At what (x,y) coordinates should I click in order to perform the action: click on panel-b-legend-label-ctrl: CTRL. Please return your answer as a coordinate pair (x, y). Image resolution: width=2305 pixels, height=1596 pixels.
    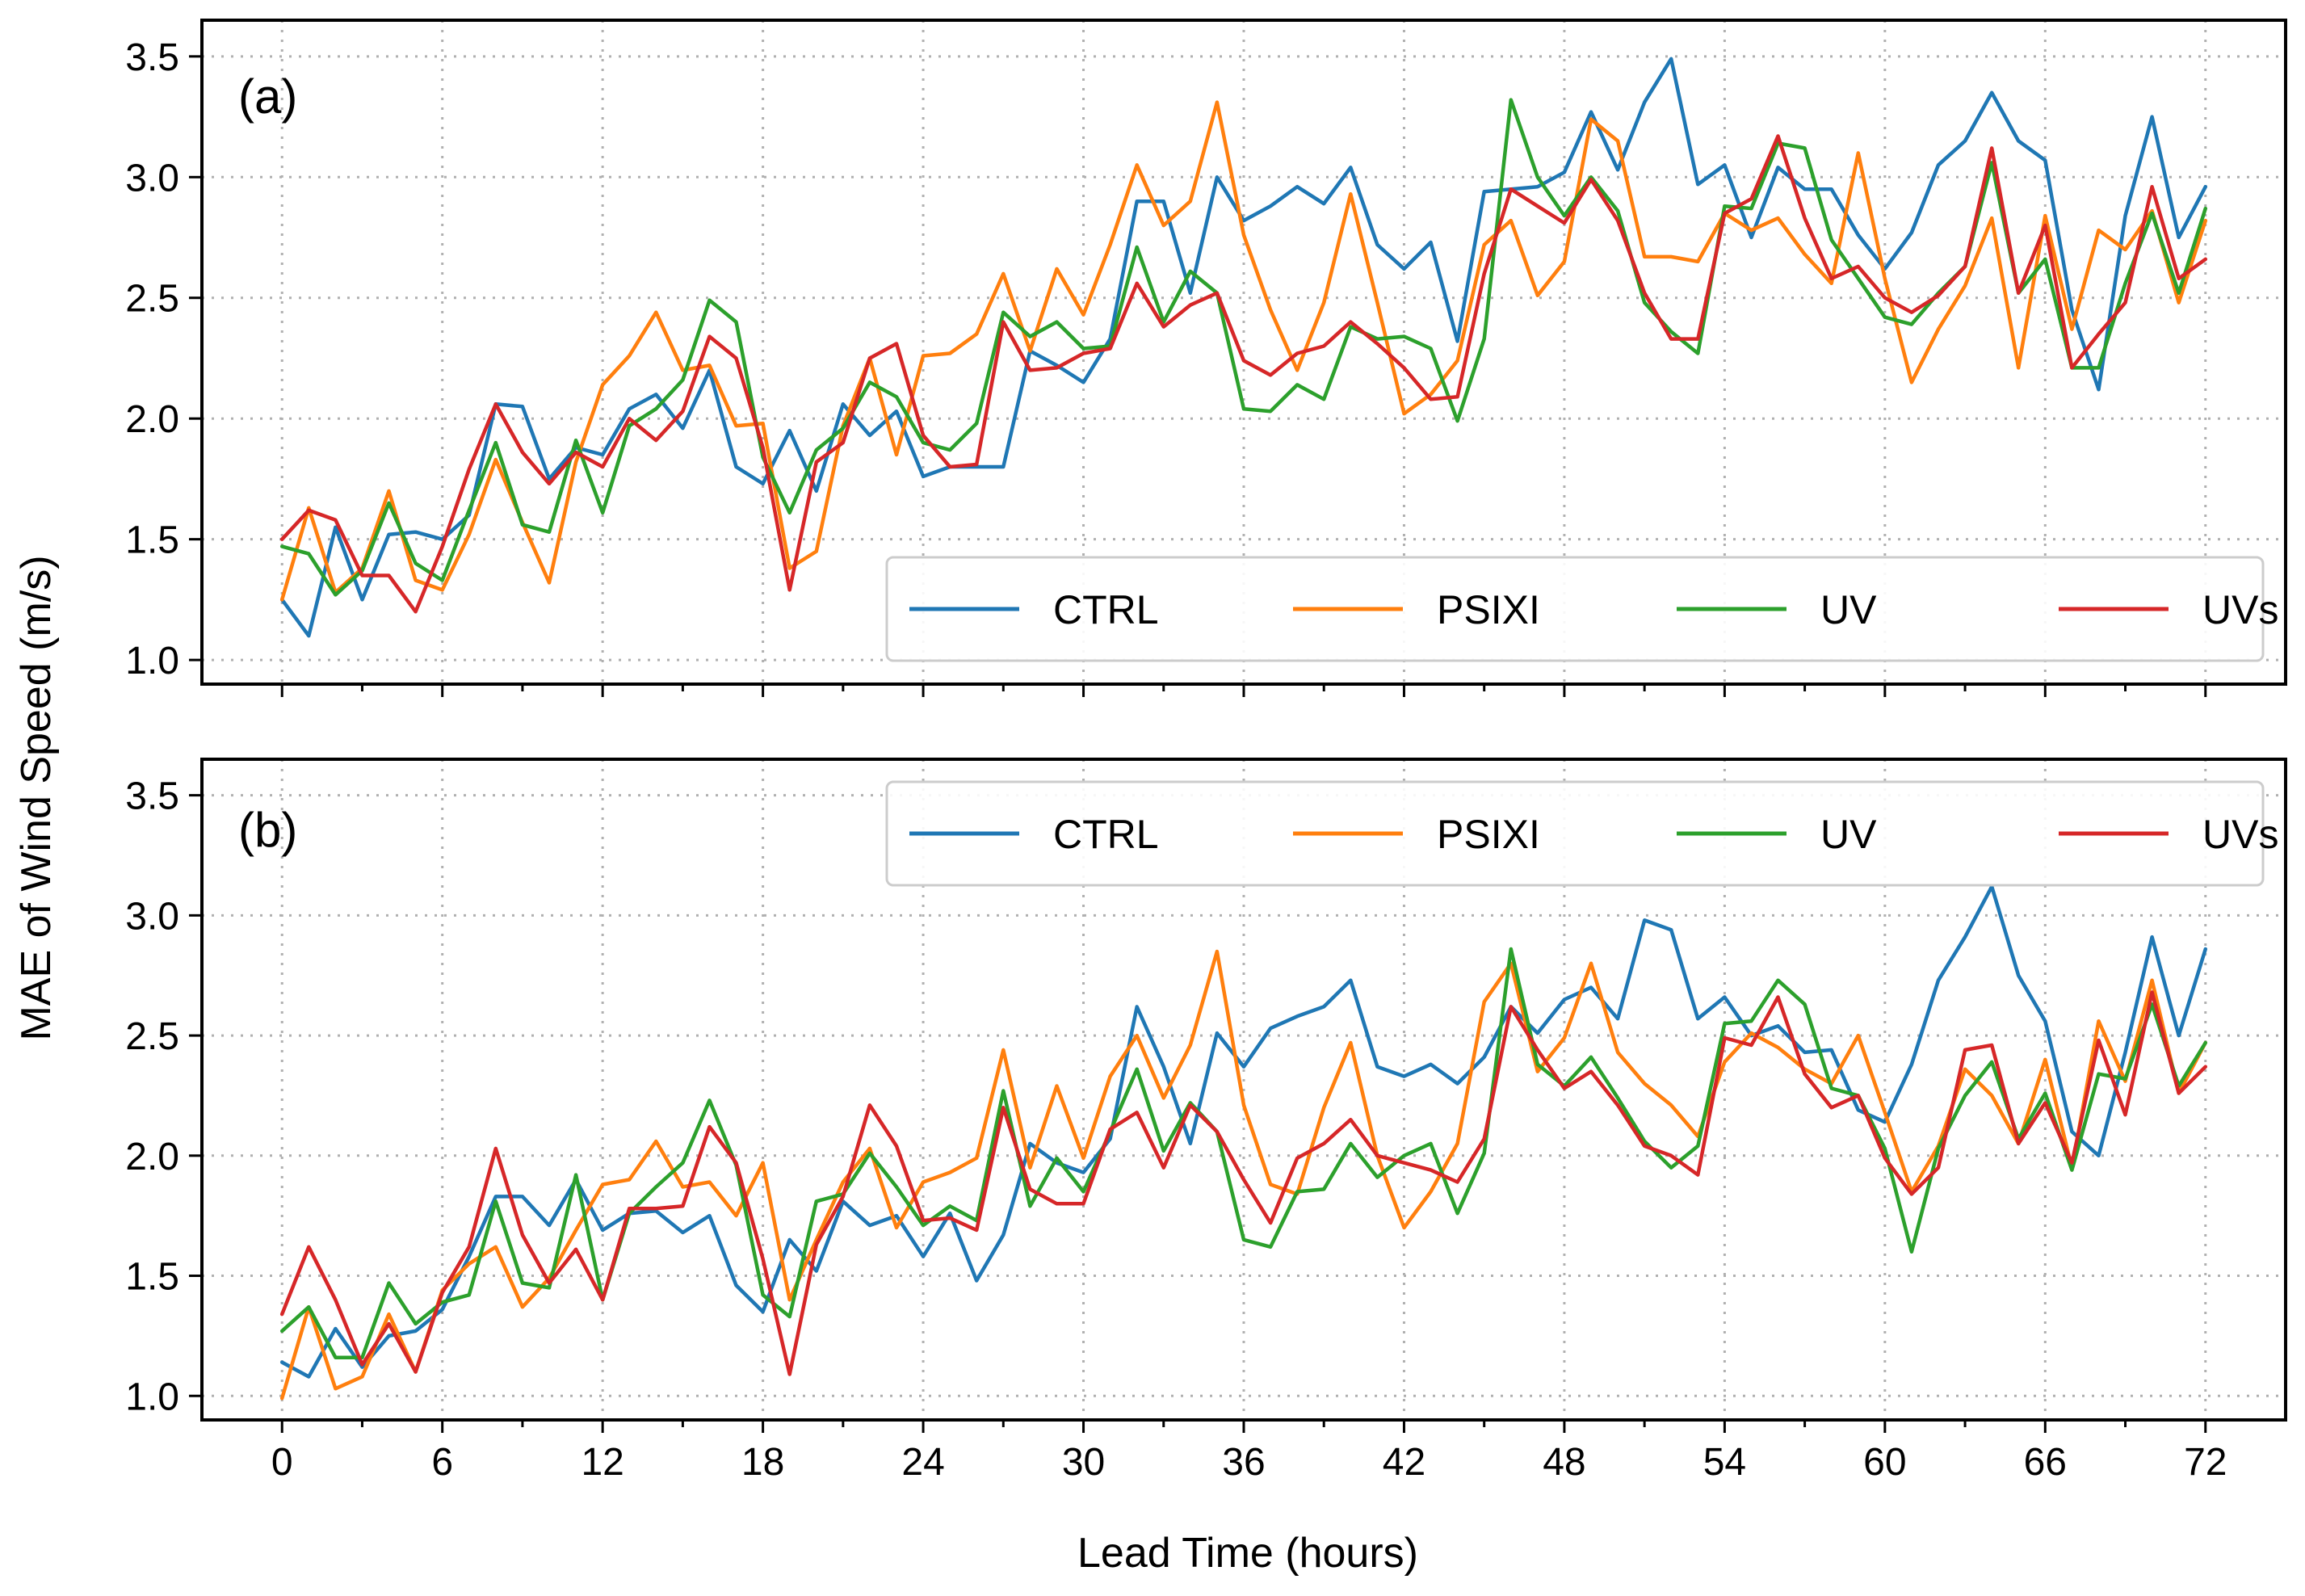
    Looking at the image, I should click on (1106, 834).